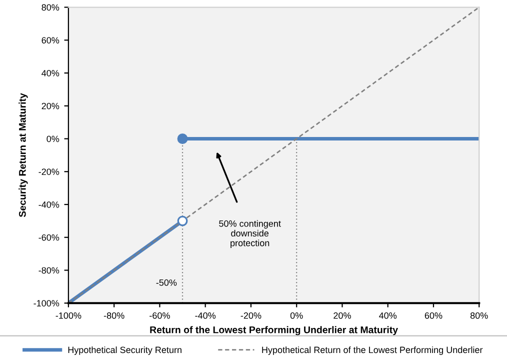  Describe the element at coordinates (125, 350) in the screenshot. I see `legend-label: Hypothetical Security Return` at that location.